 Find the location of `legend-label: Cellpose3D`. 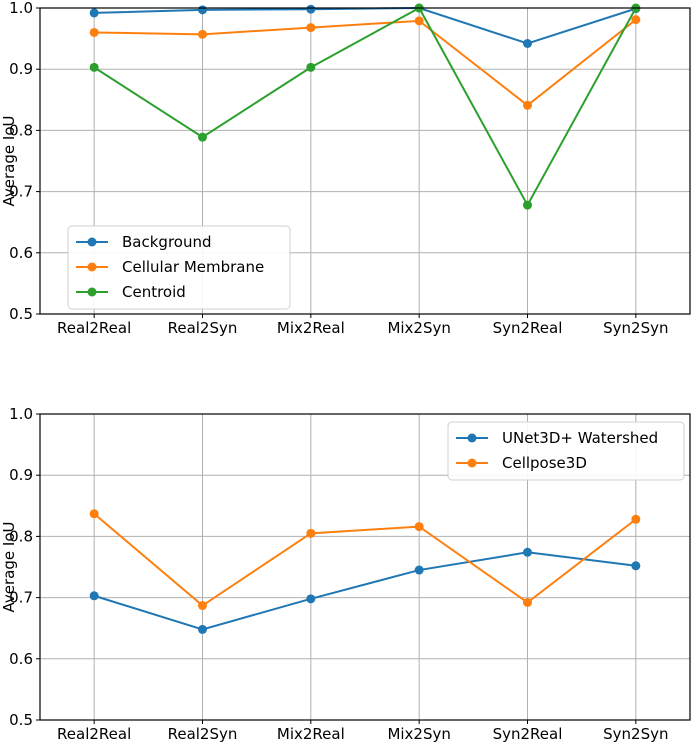

legend-label: Cellpose3D is located at coordinates (544, 463).